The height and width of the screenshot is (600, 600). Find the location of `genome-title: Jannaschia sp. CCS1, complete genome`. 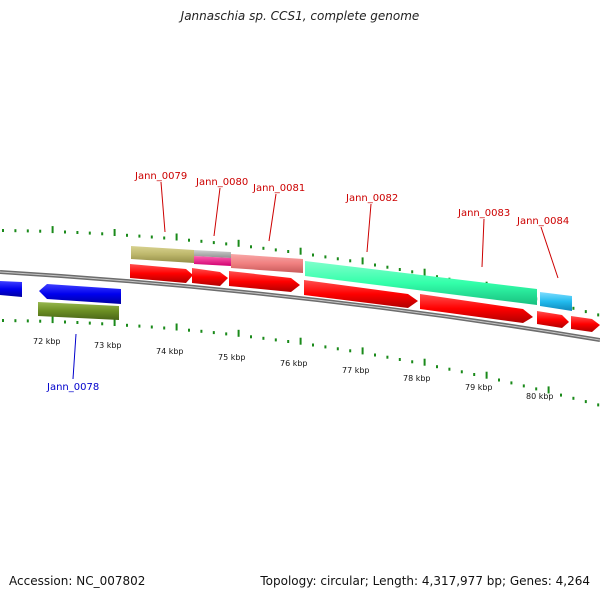

genome-title: Jannaschia sp. CCS1, complete genome is located at coordinates (300, 16).